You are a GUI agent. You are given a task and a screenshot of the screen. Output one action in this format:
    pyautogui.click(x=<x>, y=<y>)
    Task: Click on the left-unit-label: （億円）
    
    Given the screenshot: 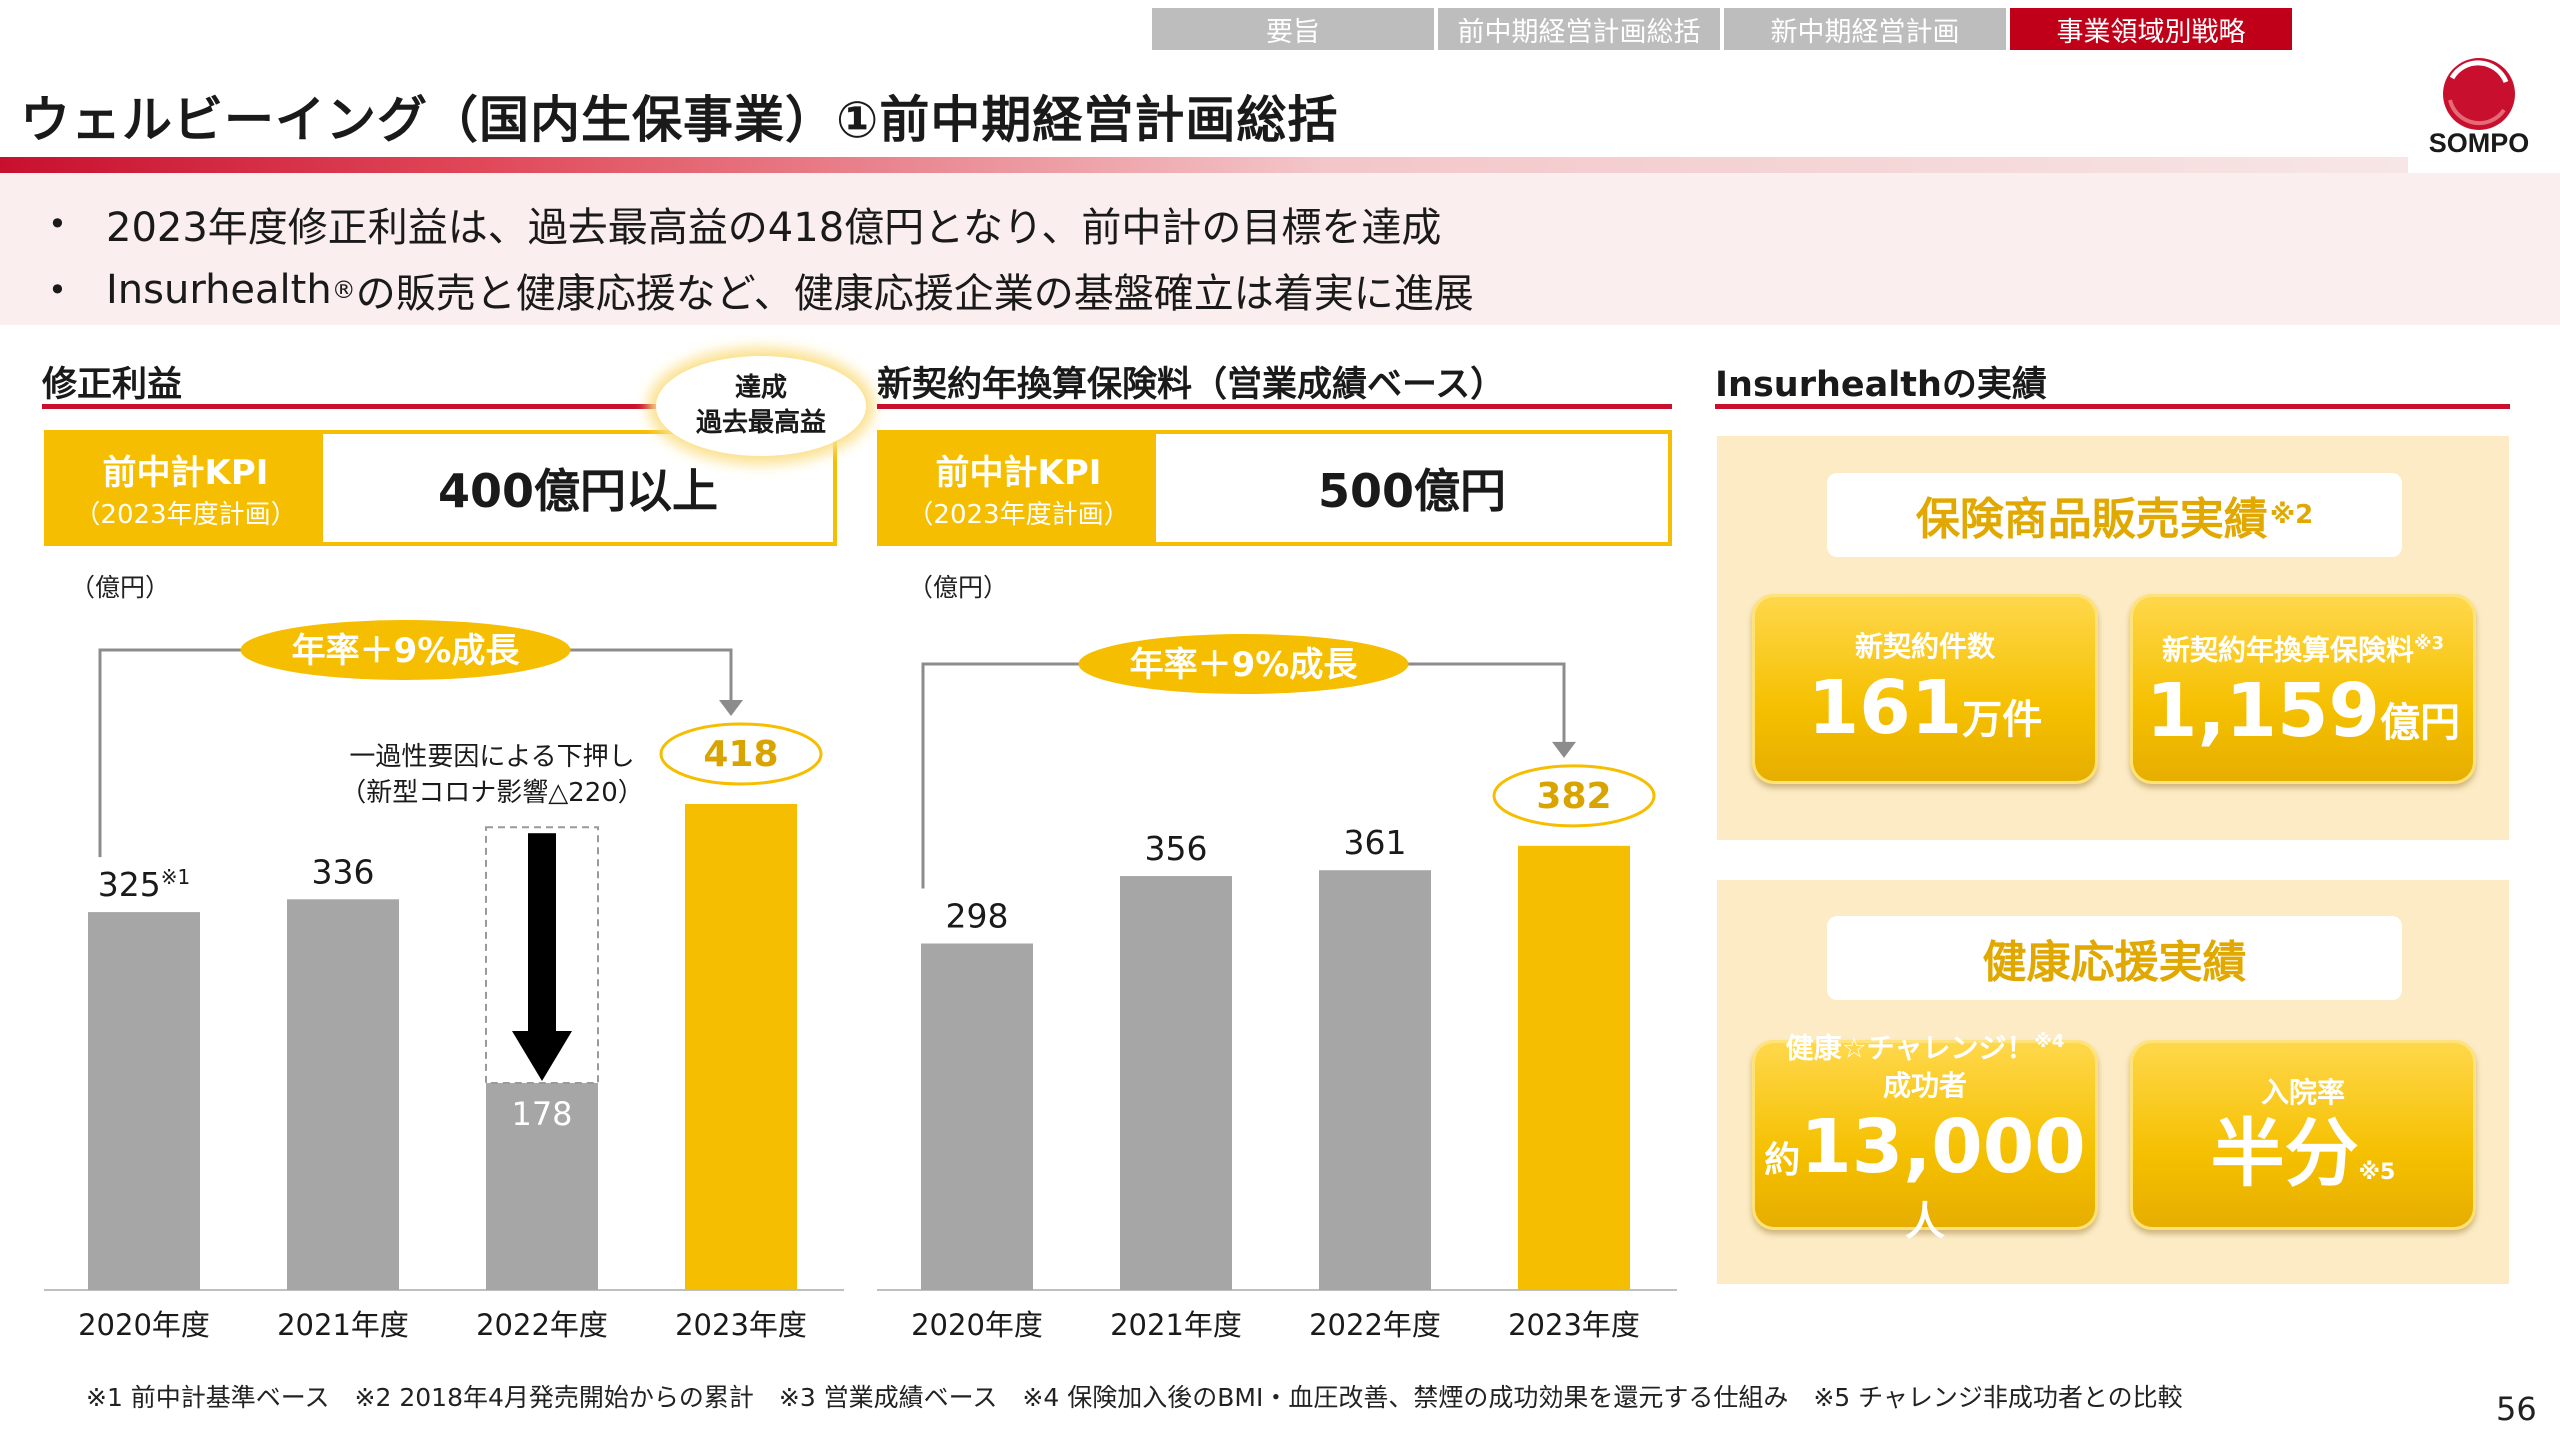 What is the action you would take?
    pyautogui.click(x=120, y=587)
    